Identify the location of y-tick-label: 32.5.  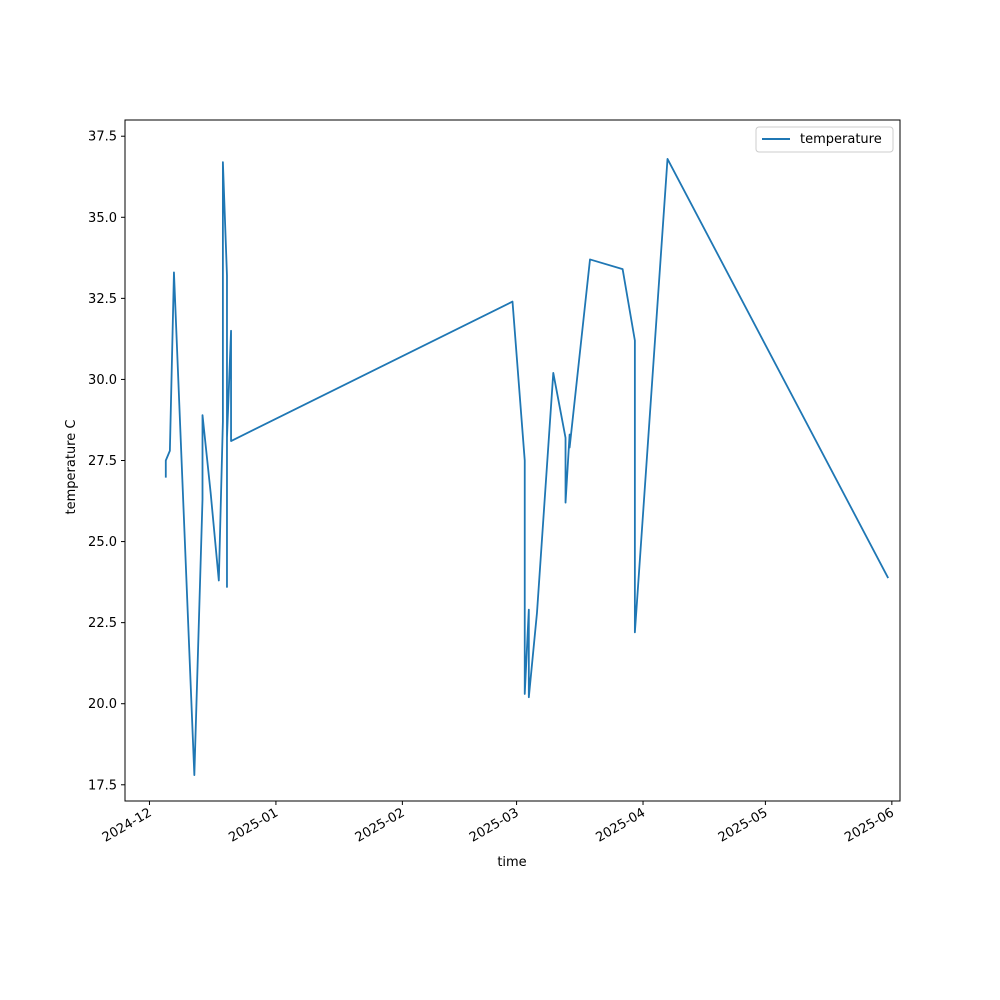
(102, 299).